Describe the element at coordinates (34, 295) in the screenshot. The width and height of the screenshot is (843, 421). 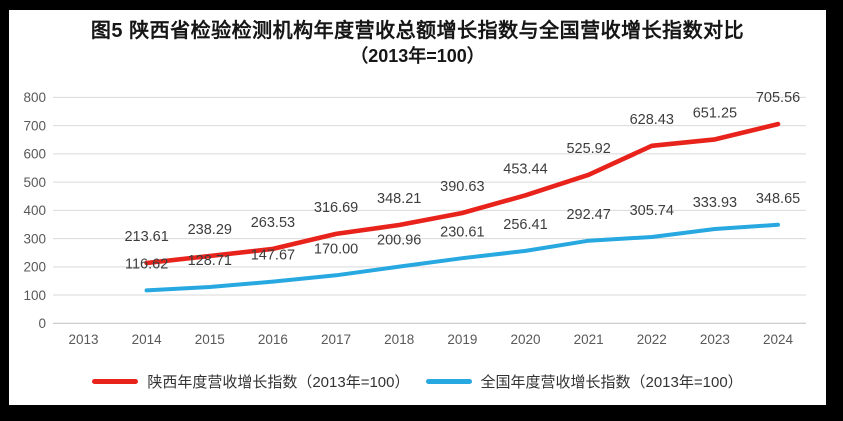
I see `y-axis-tick-label: 100` at that location.